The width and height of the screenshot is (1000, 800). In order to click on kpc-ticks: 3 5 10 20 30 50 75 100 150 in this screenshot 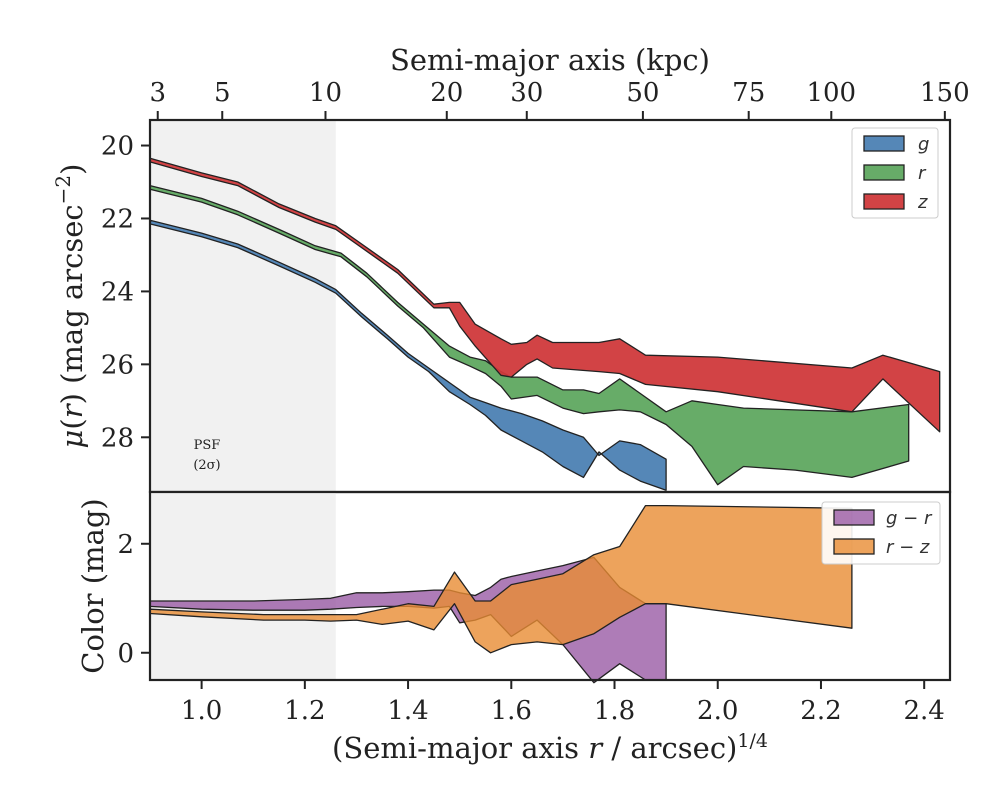, I will do `click(559, 99)`.